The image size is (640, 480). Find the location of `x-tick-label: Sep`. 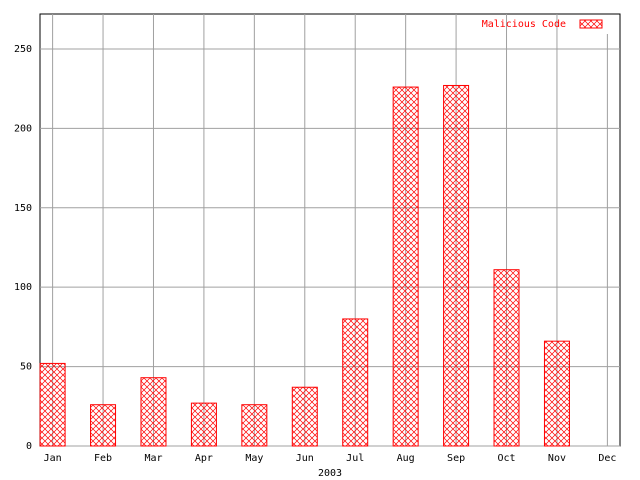

x-tick-label: Sep is located at coordinates (456, 458).